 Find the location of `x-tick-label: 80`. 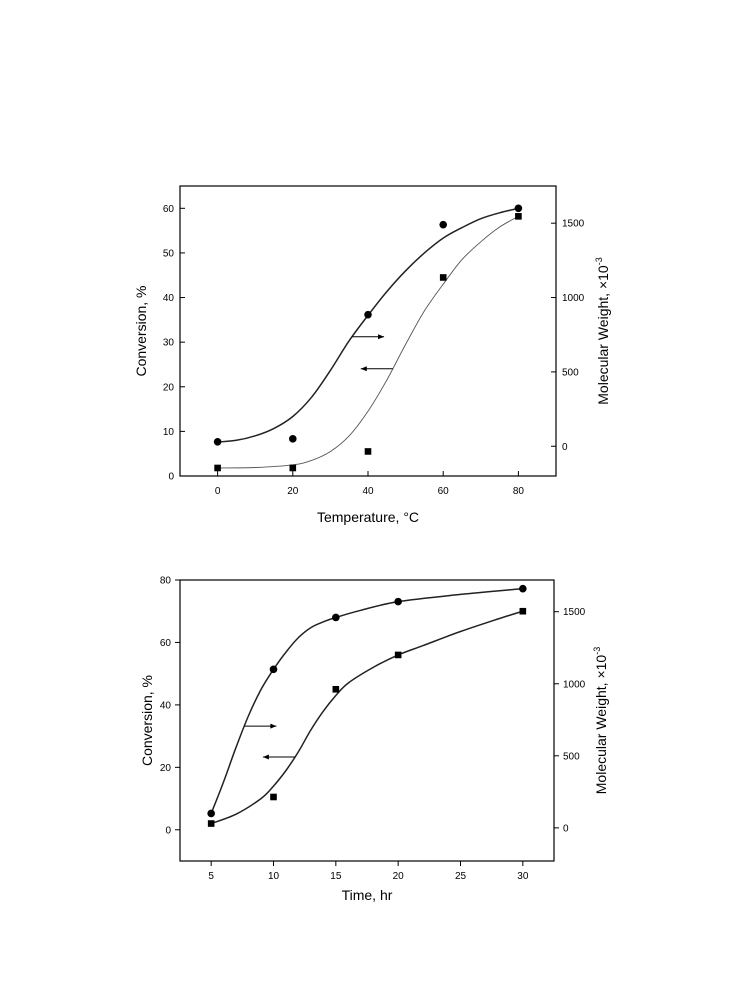

x-tick-label: 80 is located at coordinates (519, 491).